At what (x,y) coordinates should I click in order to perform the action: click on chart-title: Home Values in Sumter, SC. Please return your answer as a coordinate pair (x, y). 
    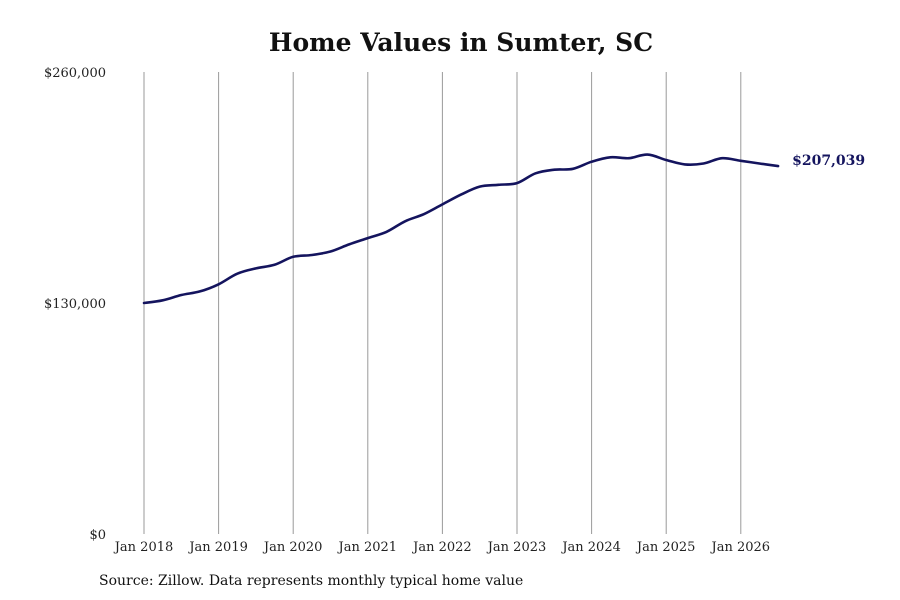
    Looking at the image, I should click on (461, 42).